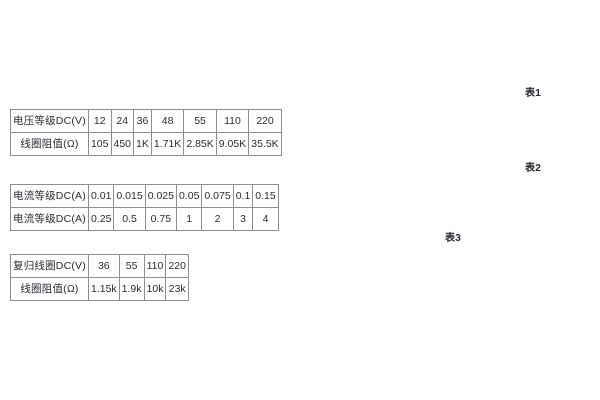  I want to click on table-cell: 105, so click(99, 144).